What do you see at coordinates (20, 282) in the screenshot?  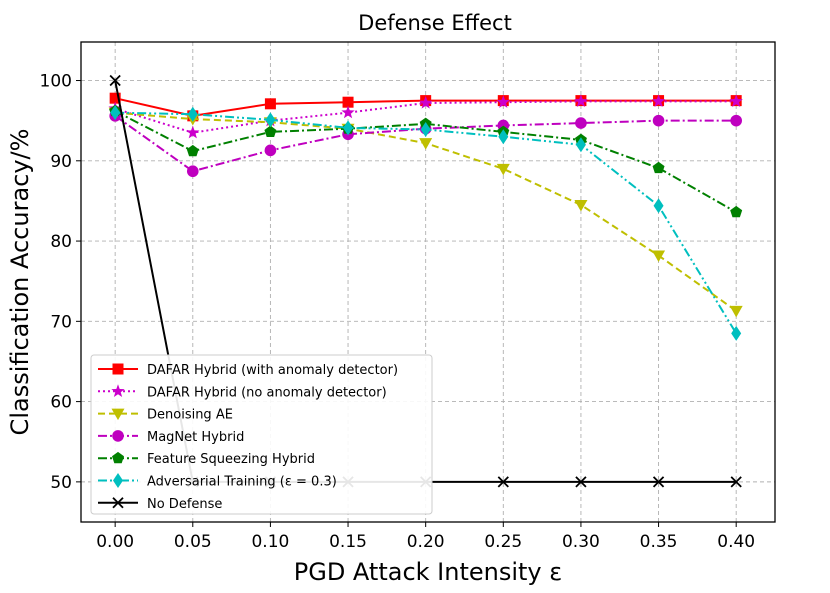 I see `y-axis-title: Classification Accuracy/%` at bounding box center [20, 282].